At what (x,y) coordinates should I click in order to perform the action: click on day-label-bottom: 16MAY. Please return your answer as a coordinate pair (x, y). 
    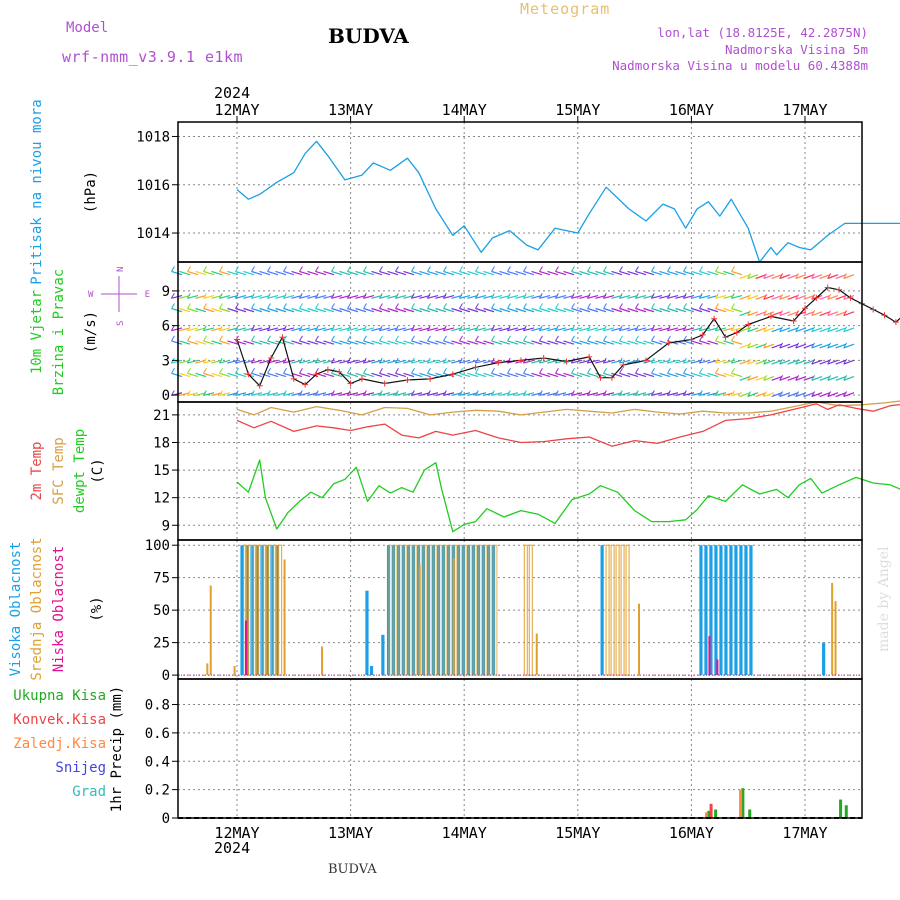
    Looking at the image, I should click on (691, 833).